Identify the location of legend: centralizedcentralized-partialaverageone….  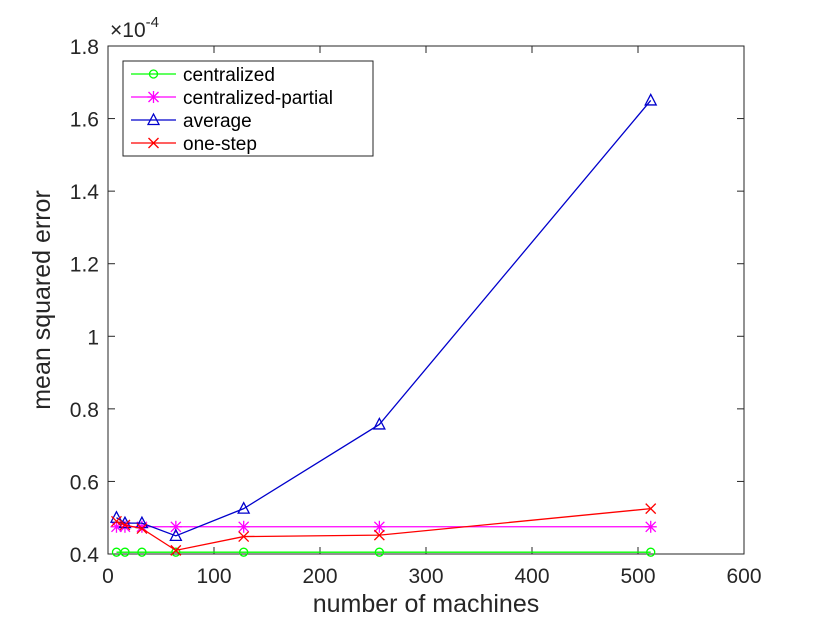
(248, 108).